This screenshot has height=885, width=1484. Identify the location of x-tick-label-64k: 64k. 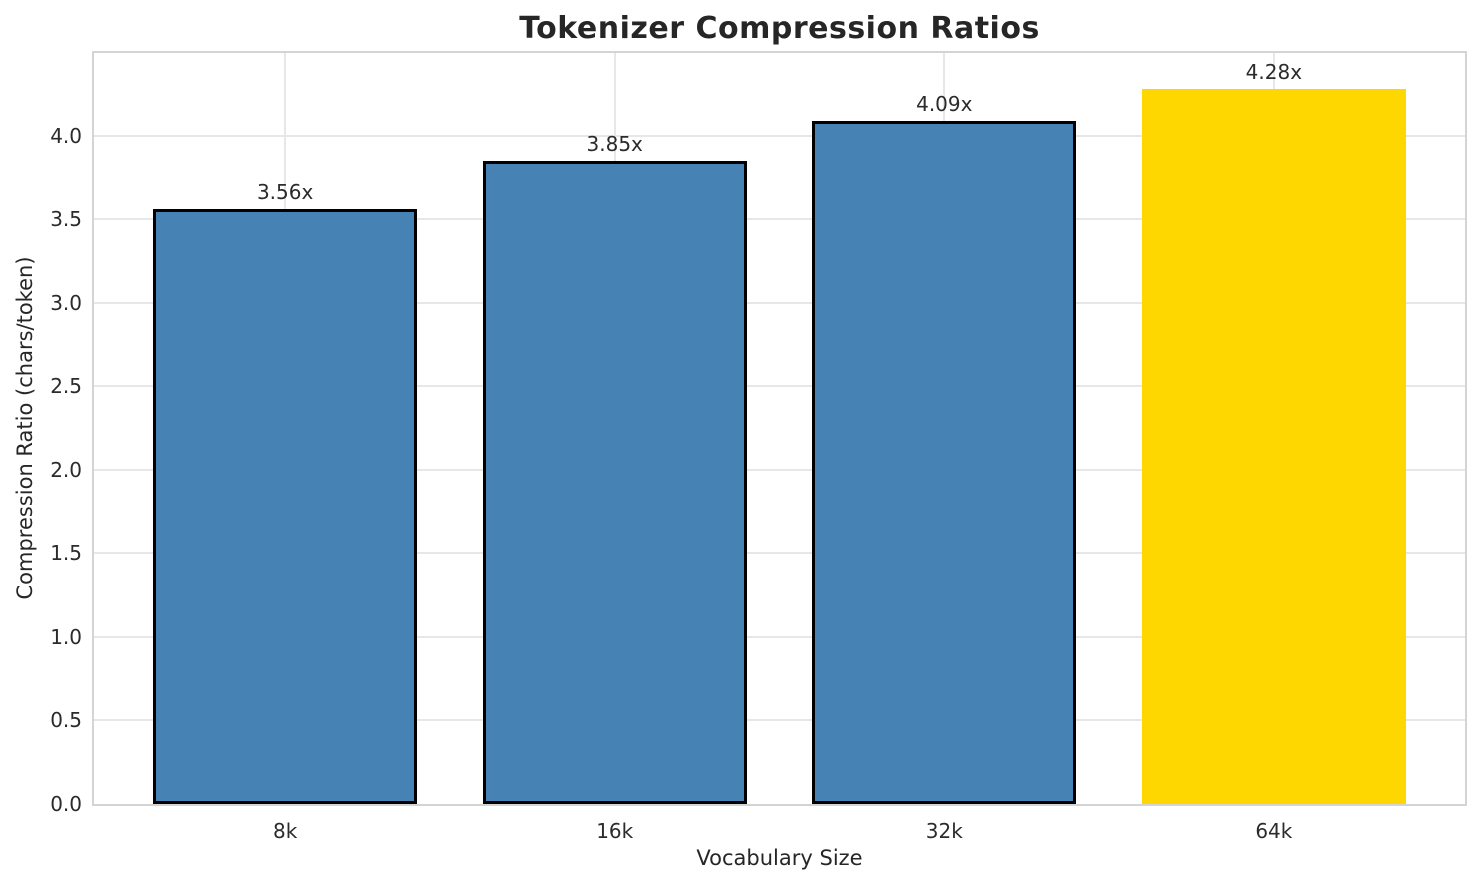
(1274, 831).